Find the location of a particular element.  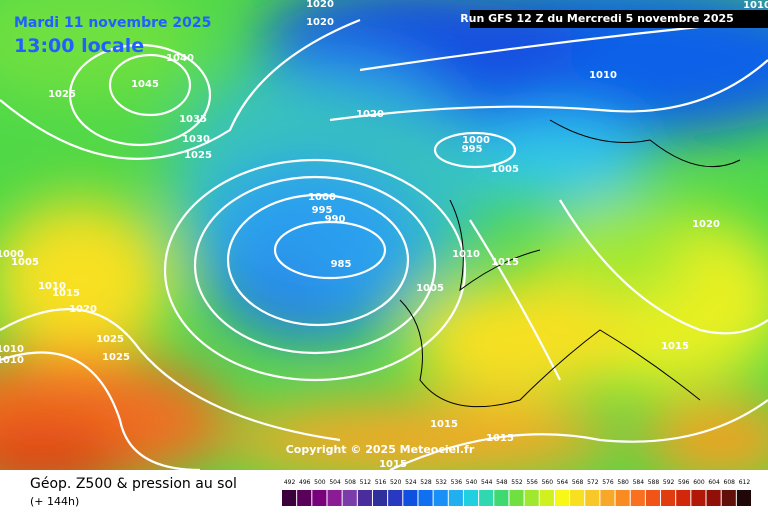

legend-label: 496 is located at coordinates (305, 482).